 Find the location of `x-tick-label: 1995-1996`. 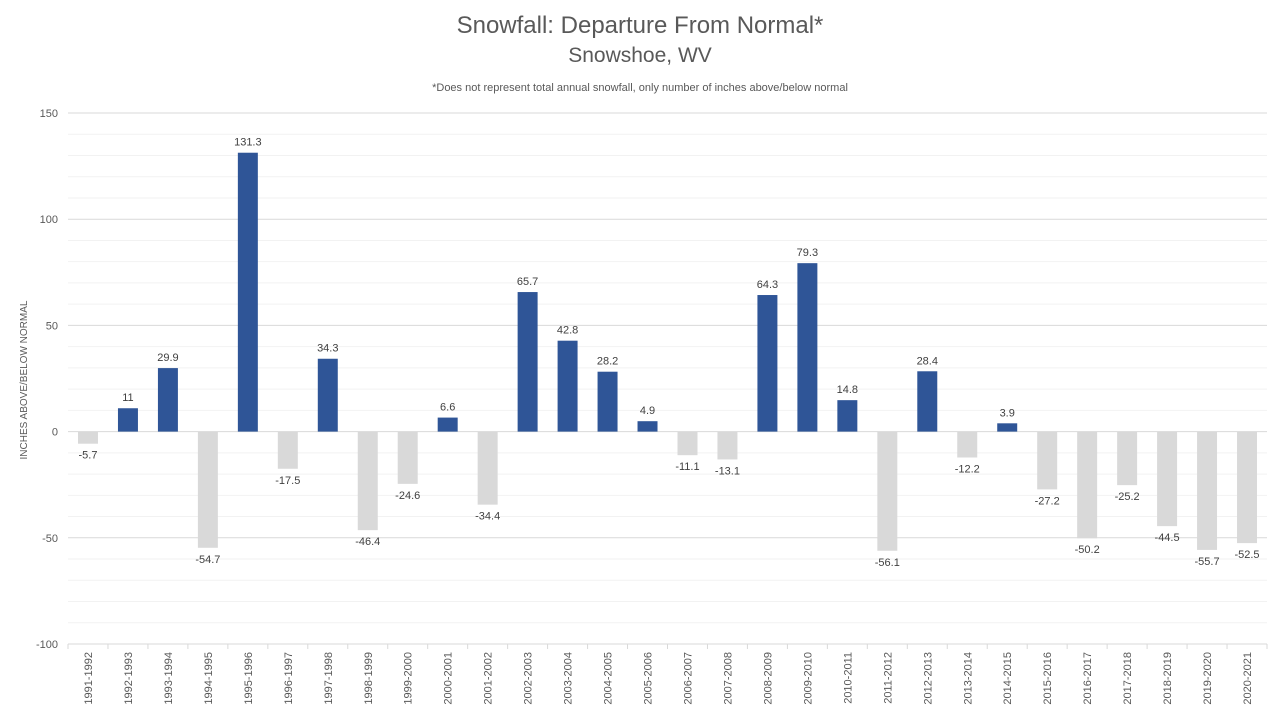

x-tick-label: 1995-1996 is located at coordinates (249, 678).